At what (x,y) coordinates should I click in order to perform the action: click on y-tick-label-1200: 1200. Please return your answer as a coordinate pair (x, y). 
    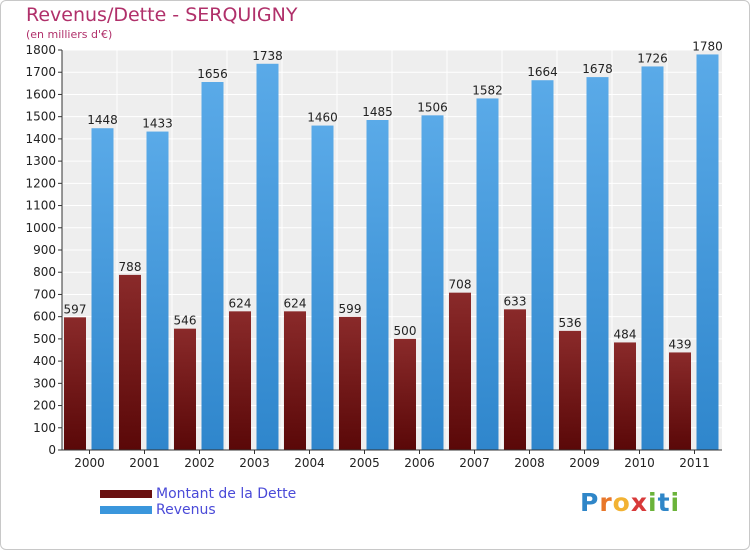
    Looking at the image, I should click on (40, 183).